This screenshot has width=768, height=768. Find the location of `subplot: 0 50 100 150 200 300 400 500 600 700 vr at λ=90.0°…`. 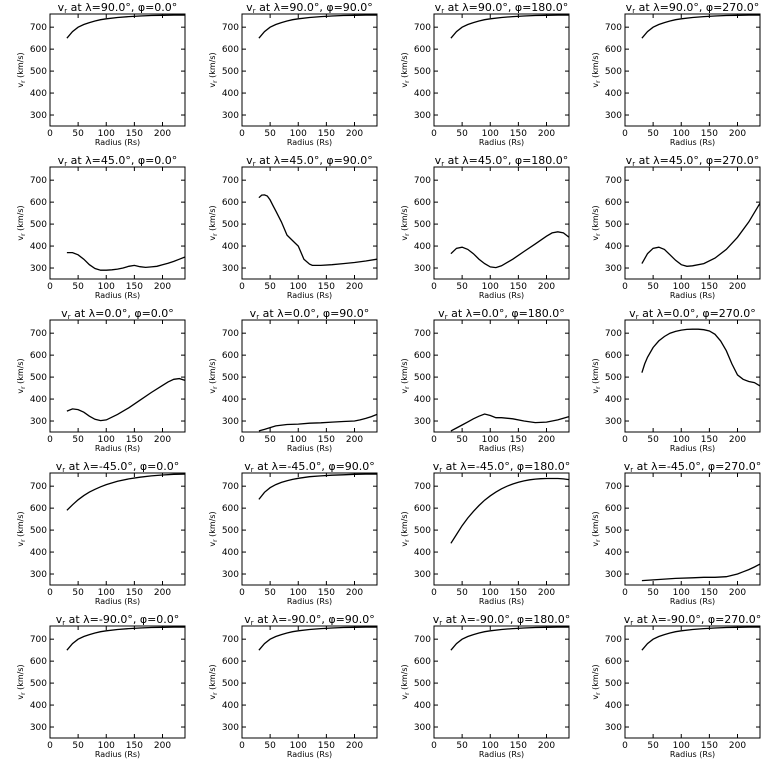

subplot: 0 50 100 150 200 300 400 500 600 700 vr at λ=90.0°… is located at coordinates (676, 74).